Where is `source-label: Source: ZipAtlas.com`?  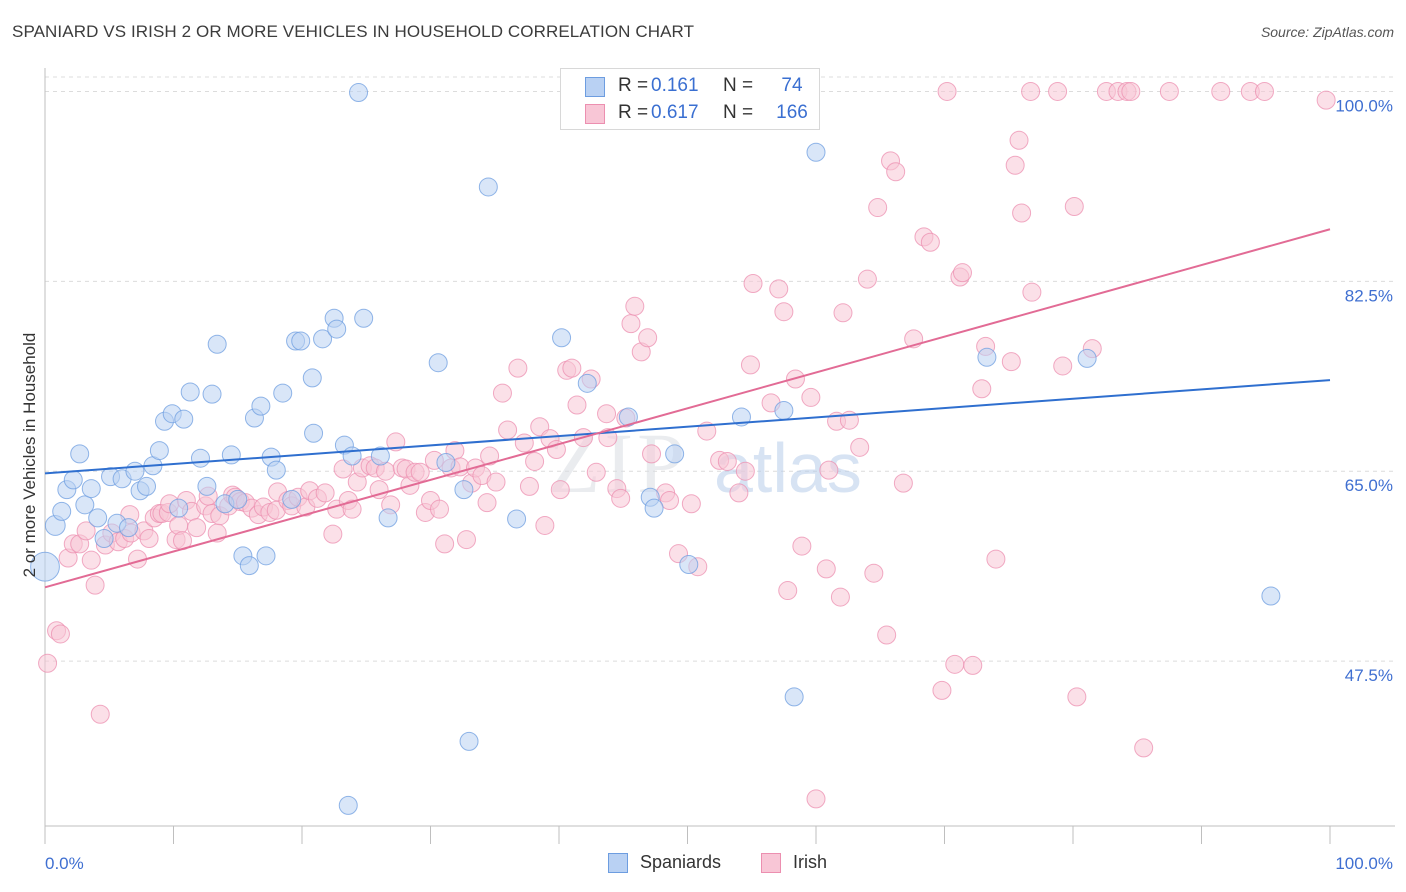
source-label: Source: ZipAtlas.com is located at coordinates (1327, 32).